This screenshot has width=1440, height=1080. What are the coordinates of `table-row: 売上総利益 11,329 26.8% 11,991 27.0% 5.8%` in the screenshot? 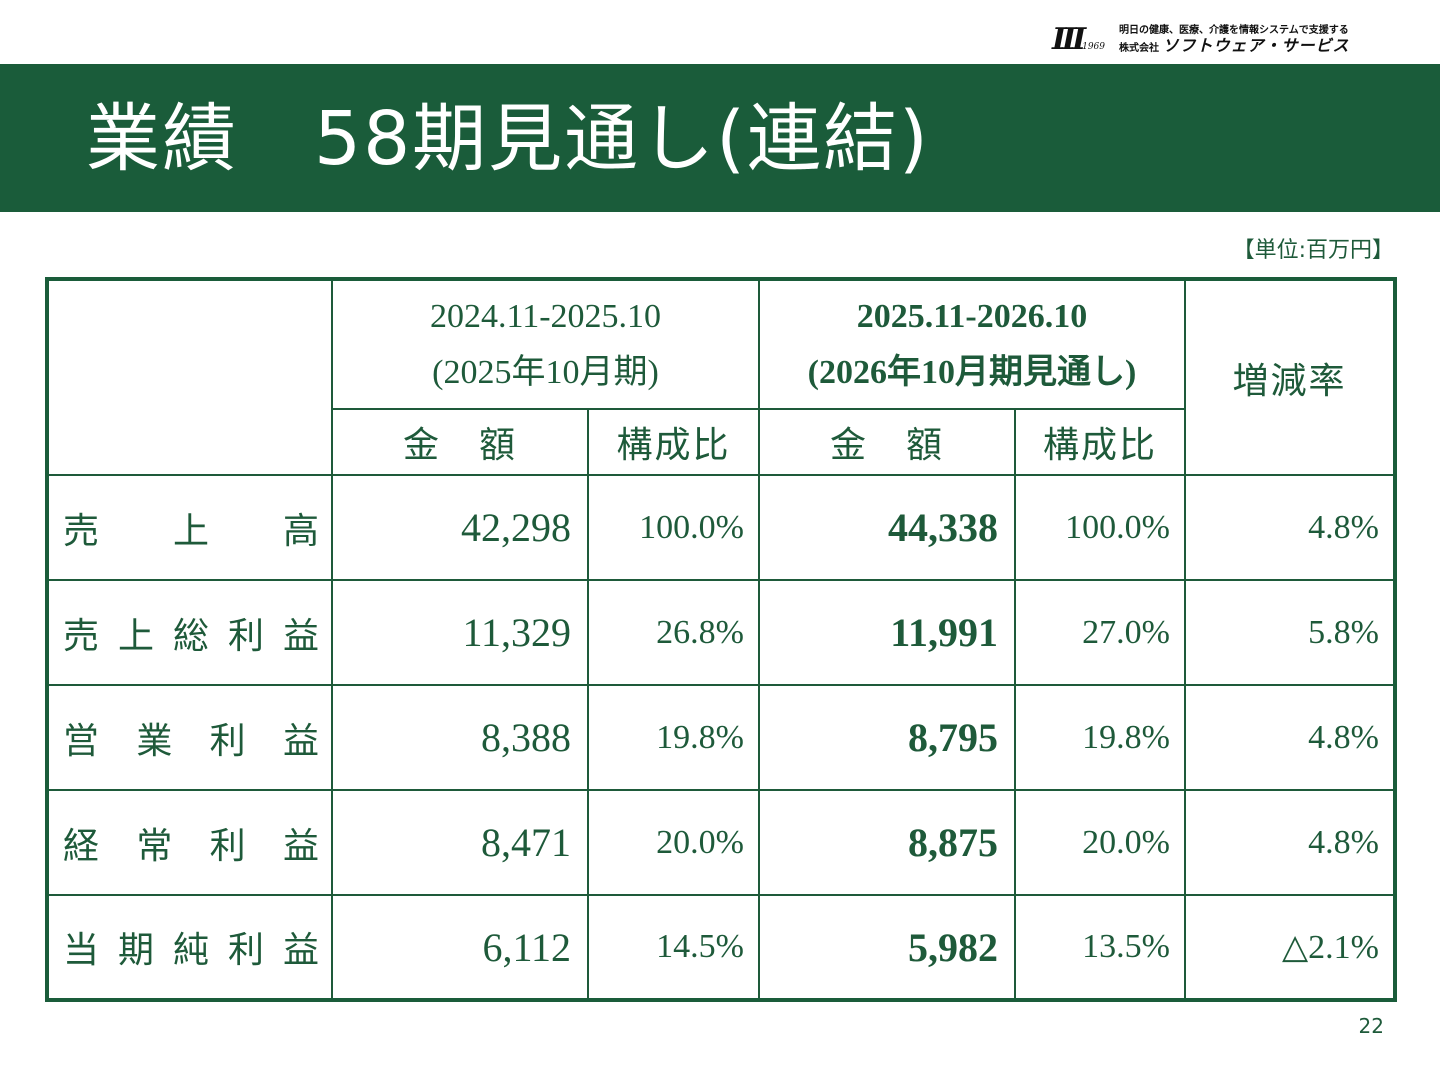 It's located at (721, 632).